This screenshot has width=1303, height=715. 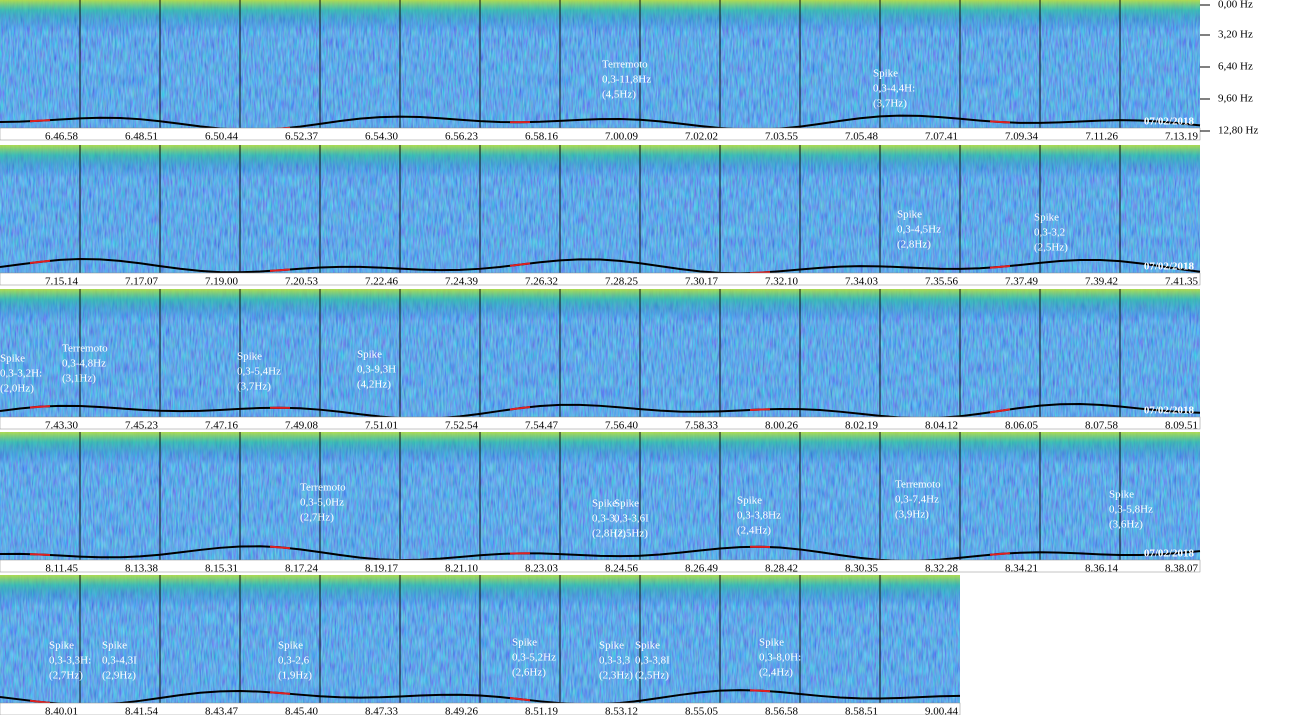 I want to click on annotation: 0,3-4,3I, so click(x=119, y=661).